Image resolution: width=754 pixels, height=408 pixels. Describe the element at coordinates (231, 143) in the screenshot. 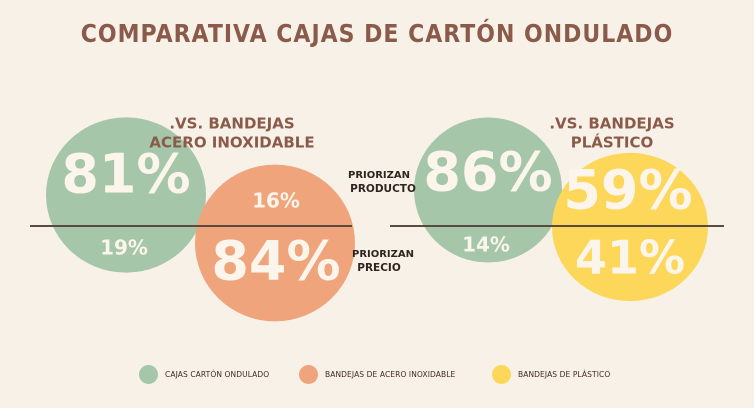

I see `group-title-line: ACERO INOXIDABLE` at that location.